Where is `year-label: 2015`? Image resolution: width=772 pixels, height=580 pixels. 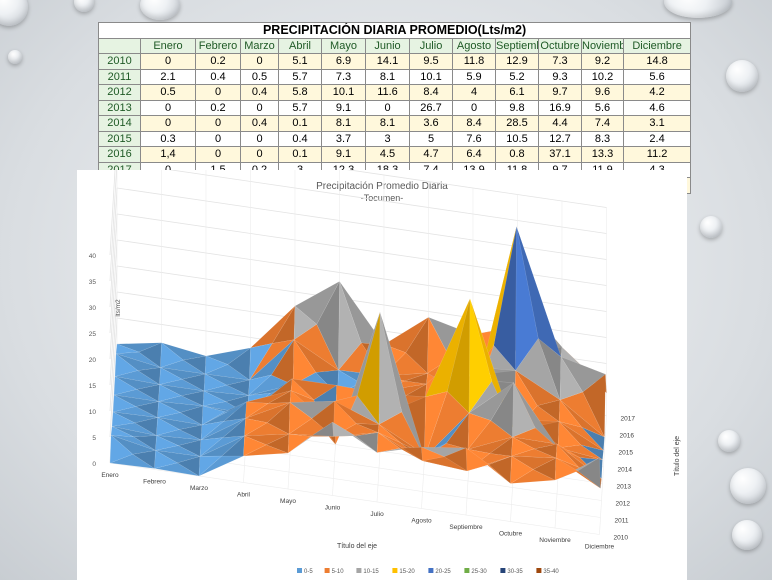 year-label: 2015 is located at coordinates (119, 138).